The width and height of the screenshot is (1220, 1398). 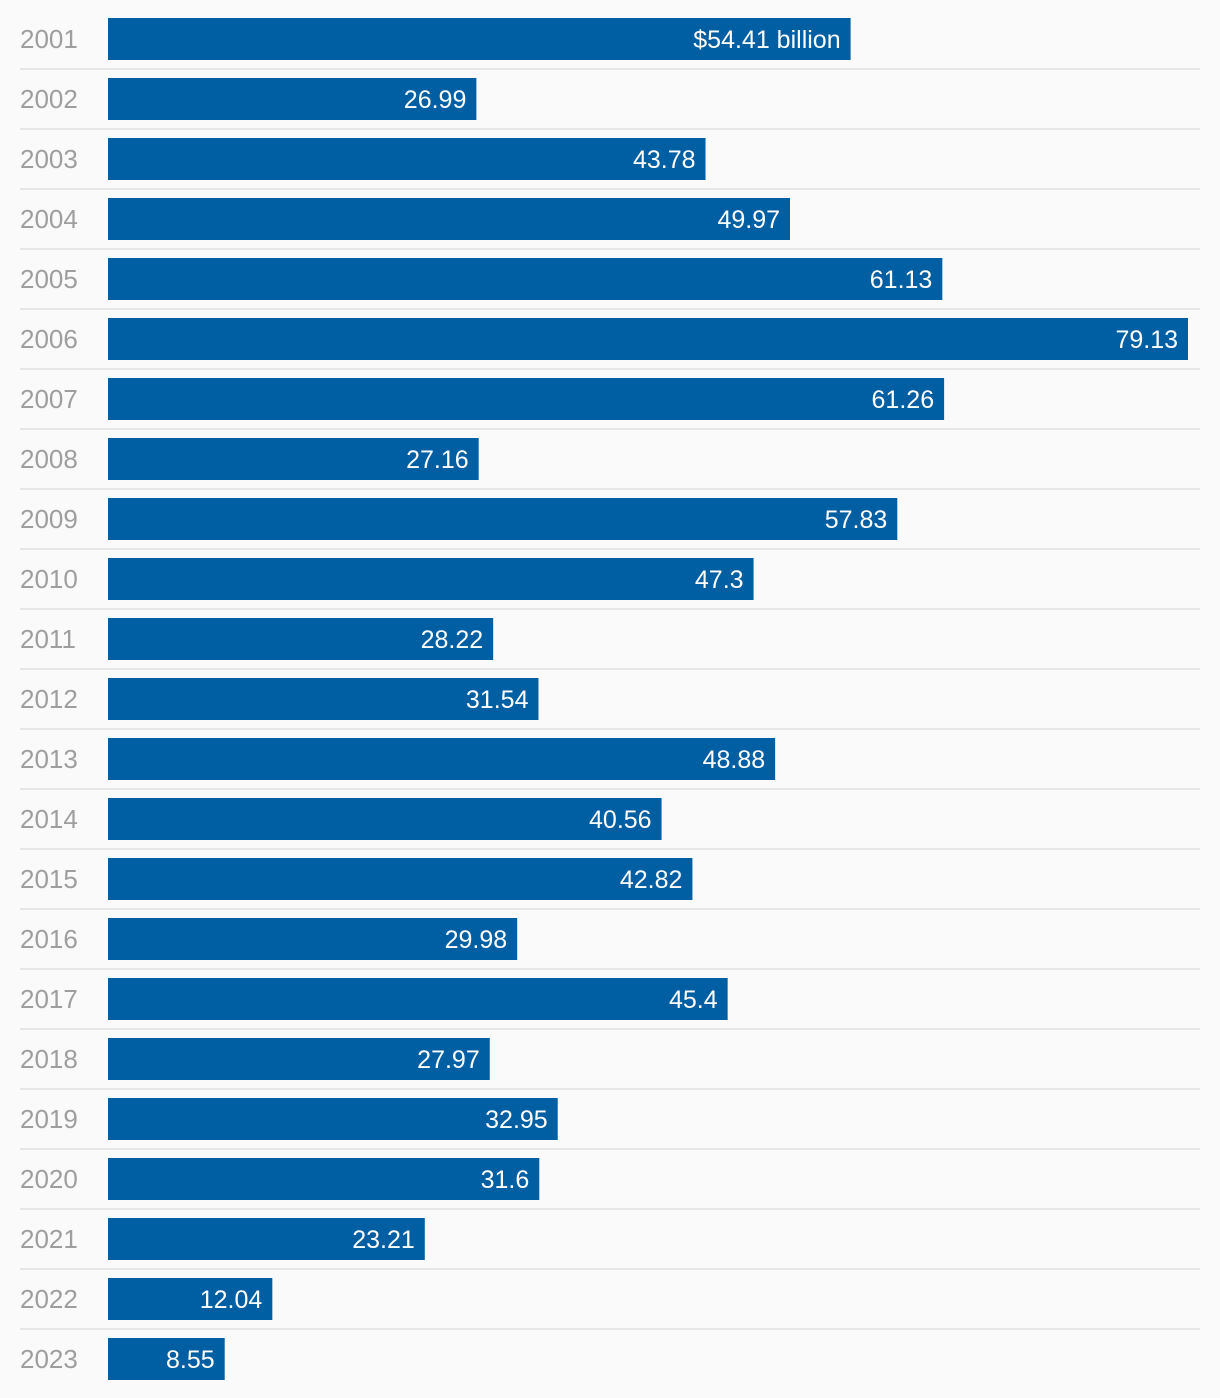 What do you see at coordinates (49, 1359) in the screenshot?
I see `category-label-2023: 2023` at bounding box center [49, 1359].